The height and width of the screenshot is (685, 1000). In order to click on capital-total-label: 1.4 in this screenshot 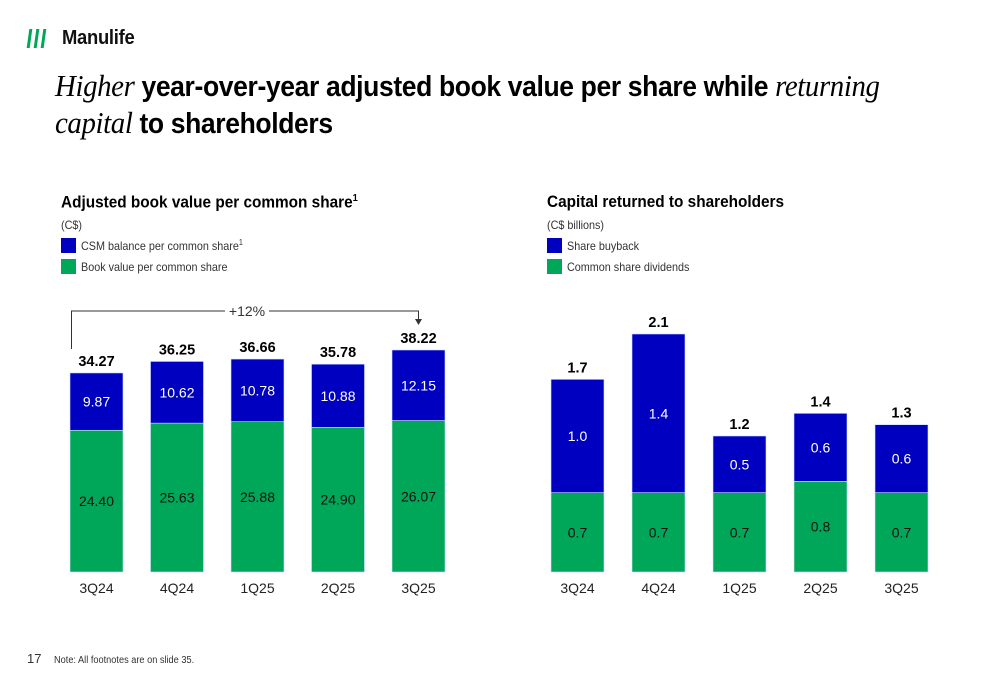, I will do `click(820, 402)`.